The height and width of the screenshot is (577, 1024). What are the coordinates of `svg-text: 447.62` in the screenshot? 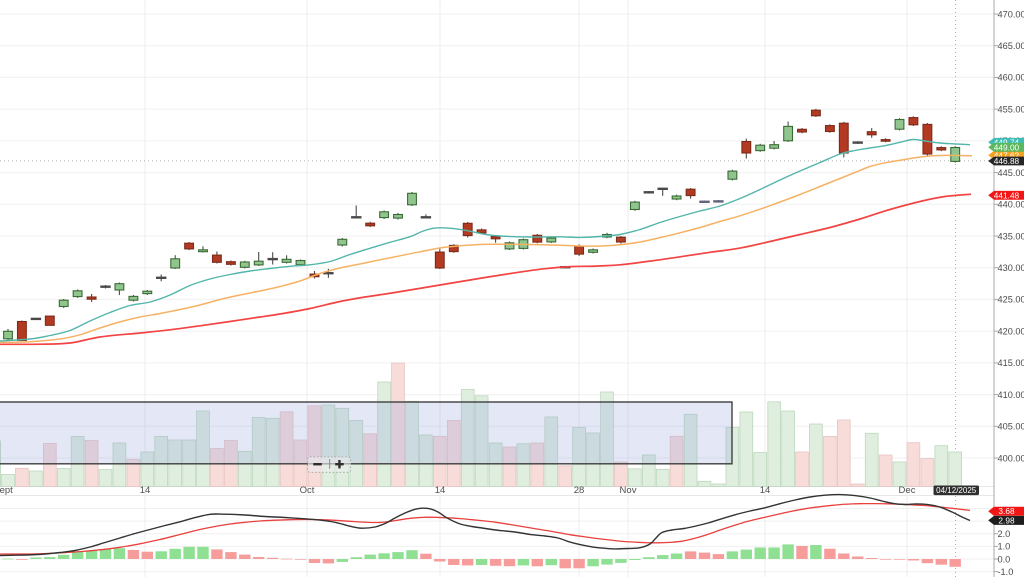 It's located at (1007, 155).